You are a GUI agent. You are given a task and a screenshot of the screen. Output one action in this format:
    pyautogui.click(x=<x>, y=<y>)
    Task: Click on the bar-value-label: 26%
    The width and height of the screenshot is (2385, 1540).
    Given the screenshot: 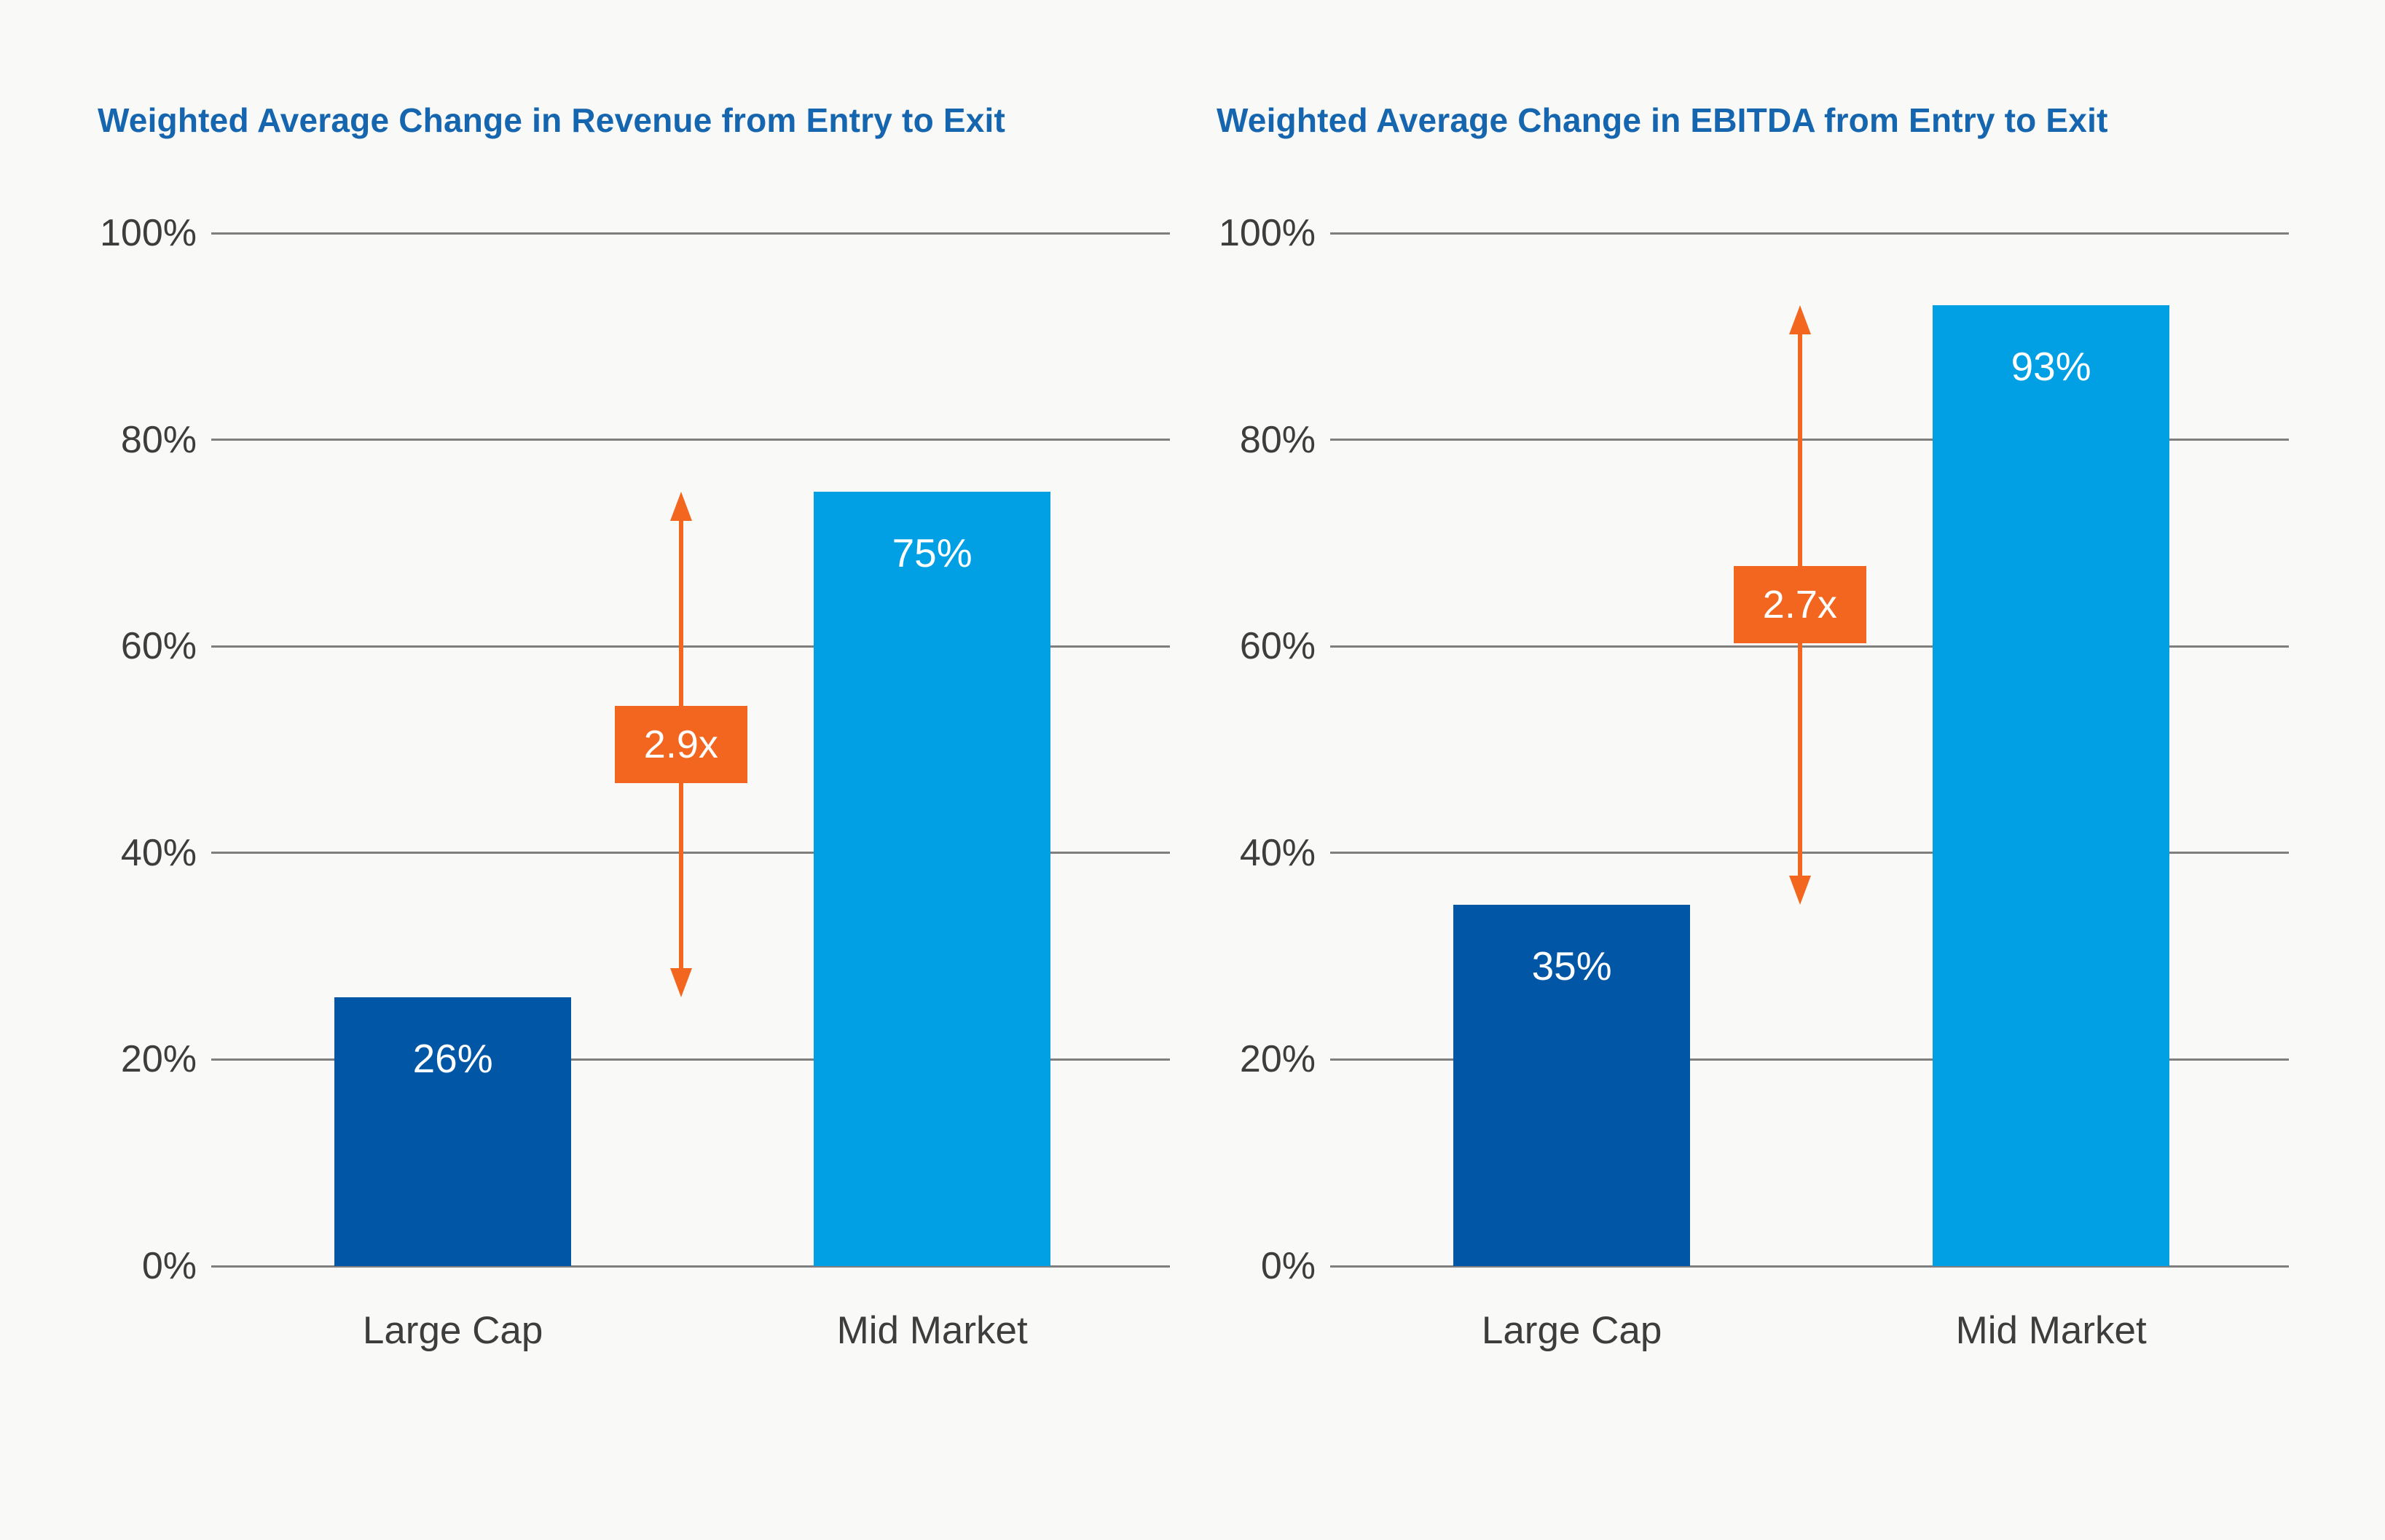 What is the action you would take?
    pyautogui.click(x=452, y=1059)
    